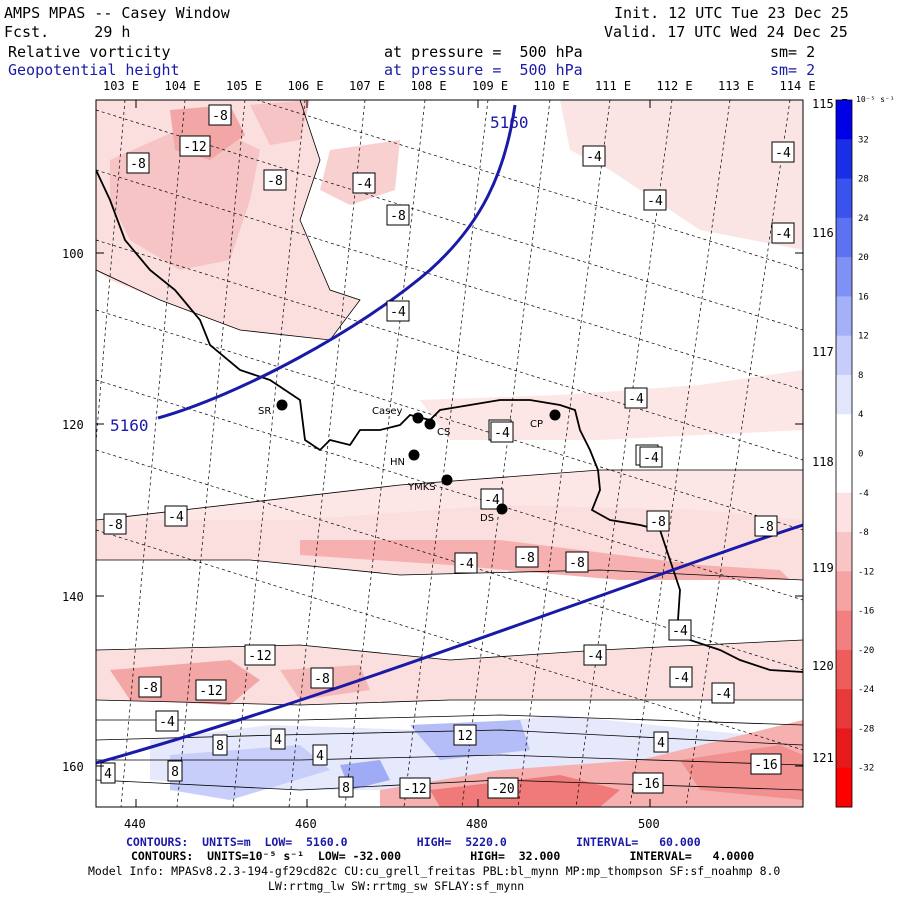 This screenshot has width=900, height=900. Describe the element at coordinates (731, 13) in the screenshot. I see `init-time: Init. 12 UTC Tue 23 Dec 25` at that location.